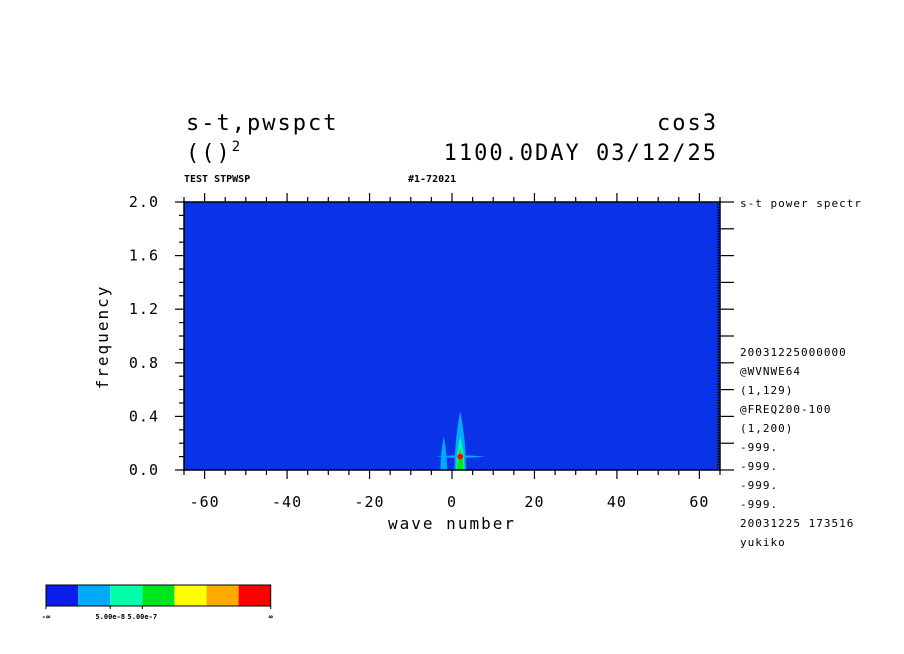 The image size is (904, 654). I want to click on x-tick-label: -20, so click(369, 502).